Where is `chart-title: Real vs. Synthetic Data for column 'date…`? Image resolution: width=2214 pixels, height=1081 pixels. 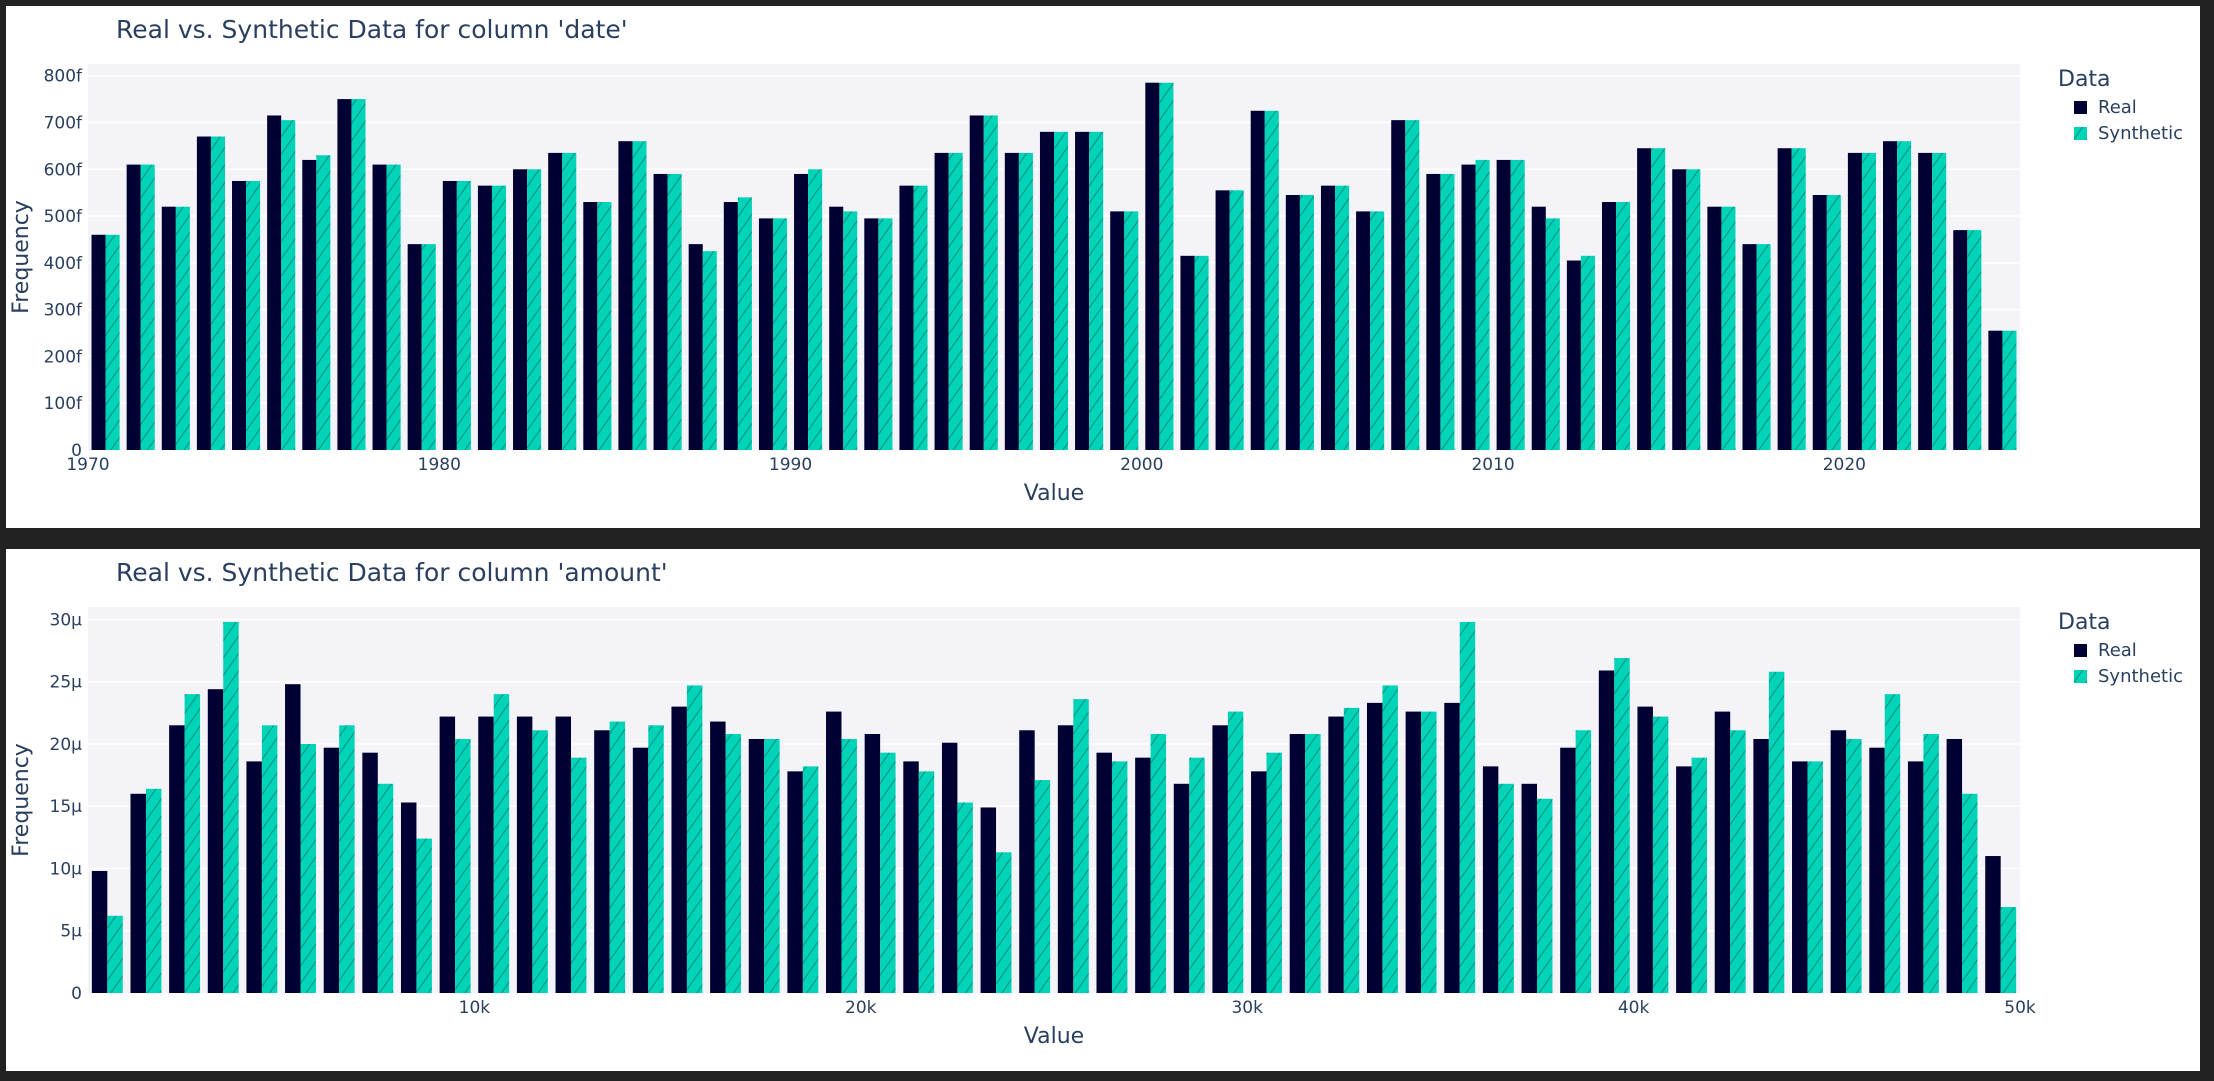
chart-title: Real vs. Synthetic Data for column 'date… is located at coordinates (372, 29).